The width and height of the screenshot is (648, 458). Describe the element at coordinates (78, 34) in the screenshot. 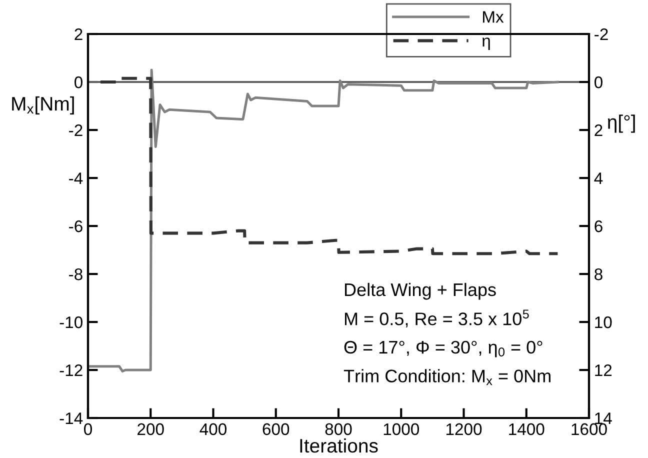

I see `y-tick-label: 2` at that location.